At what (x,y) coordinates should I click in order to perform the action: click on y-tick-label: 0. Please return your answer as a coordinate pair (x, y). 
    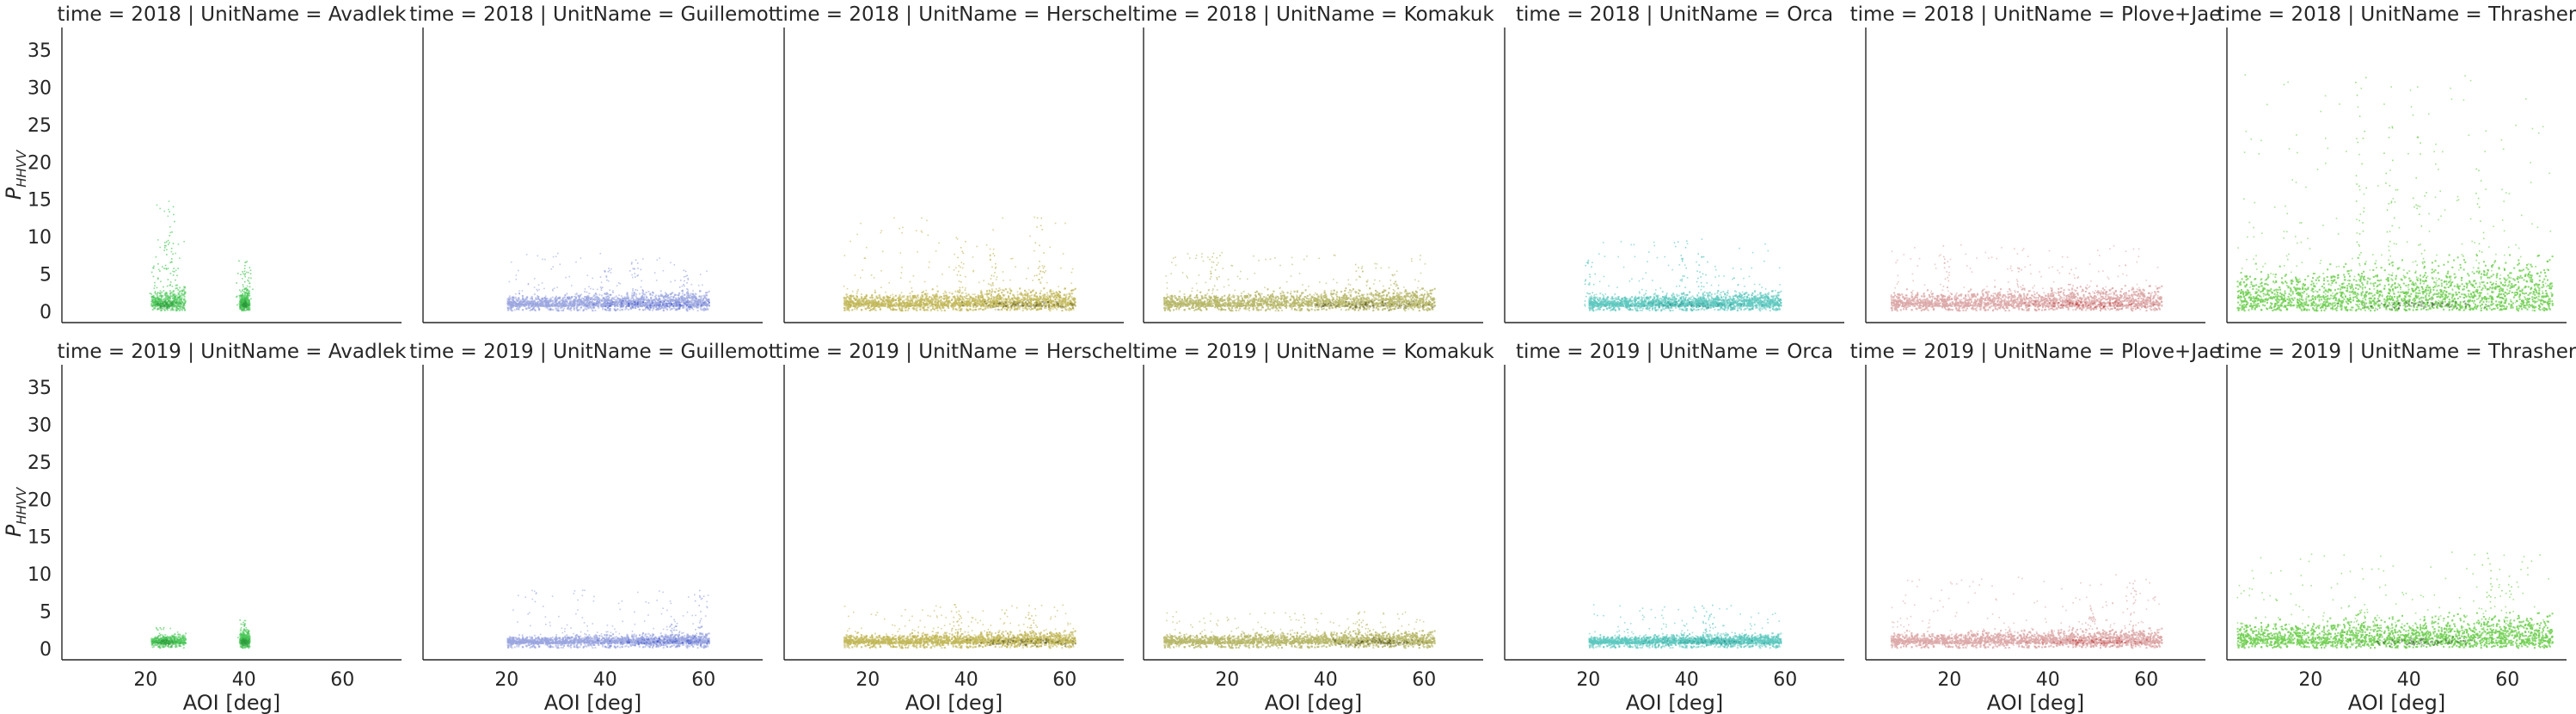
    Looking at the image, I should click on (46, 312).